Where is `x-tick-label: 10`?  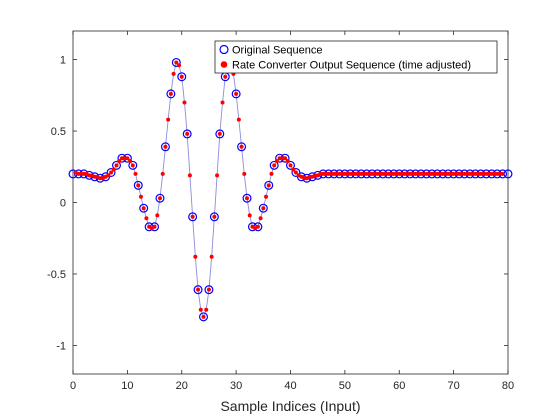 x-tick-label: 10 is located at coordinates (127, 386).